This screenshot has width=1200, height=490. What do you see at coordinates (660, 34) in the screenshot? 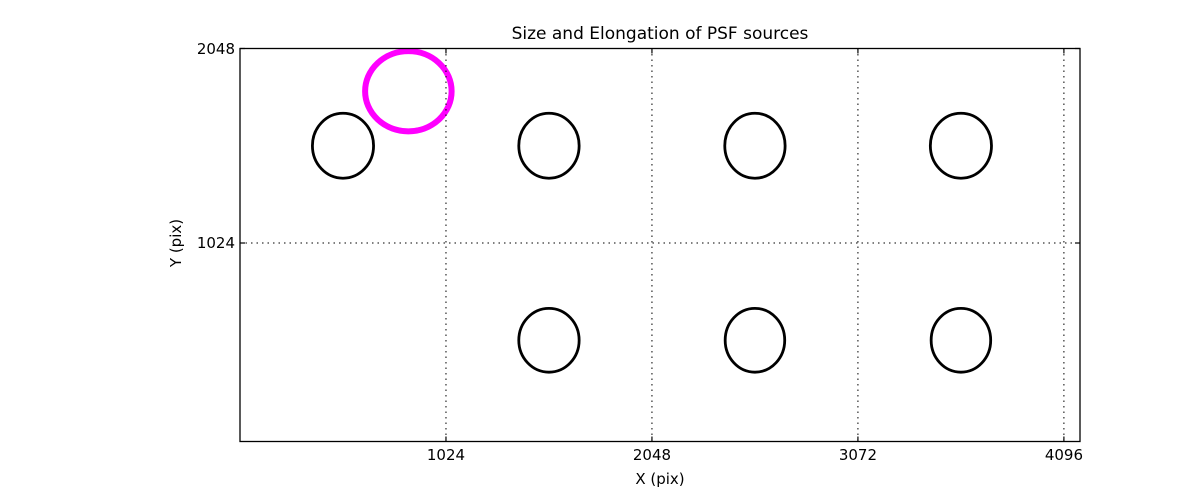
I see `chart-title: Size and Elongation of PSF sources` at bounding box center [660, 34].